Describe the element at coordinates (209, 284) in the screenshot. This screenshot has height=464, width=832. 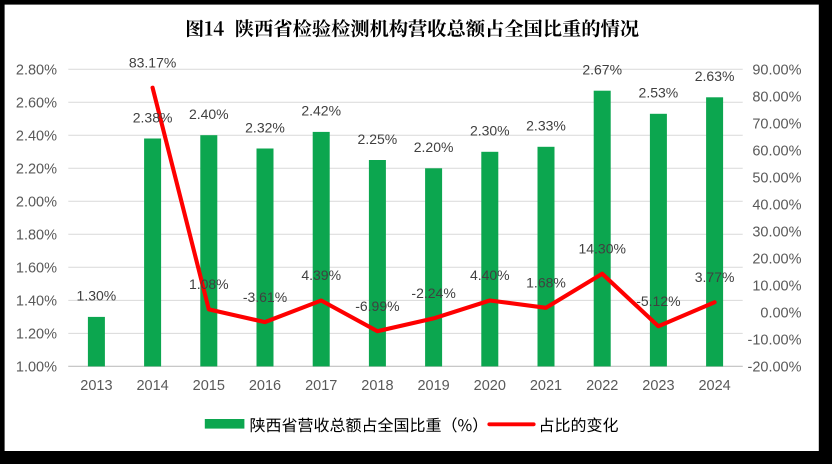
I see `svg-text: 1.08%` at that location.